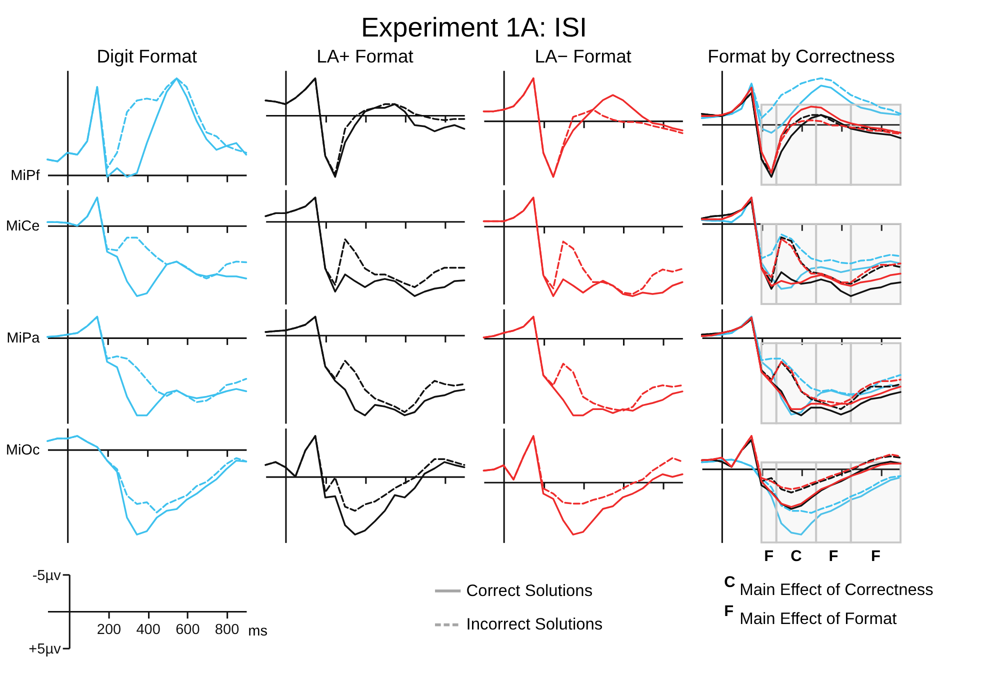  I want to click on chart-title: LA− Format, so click(583, 56).